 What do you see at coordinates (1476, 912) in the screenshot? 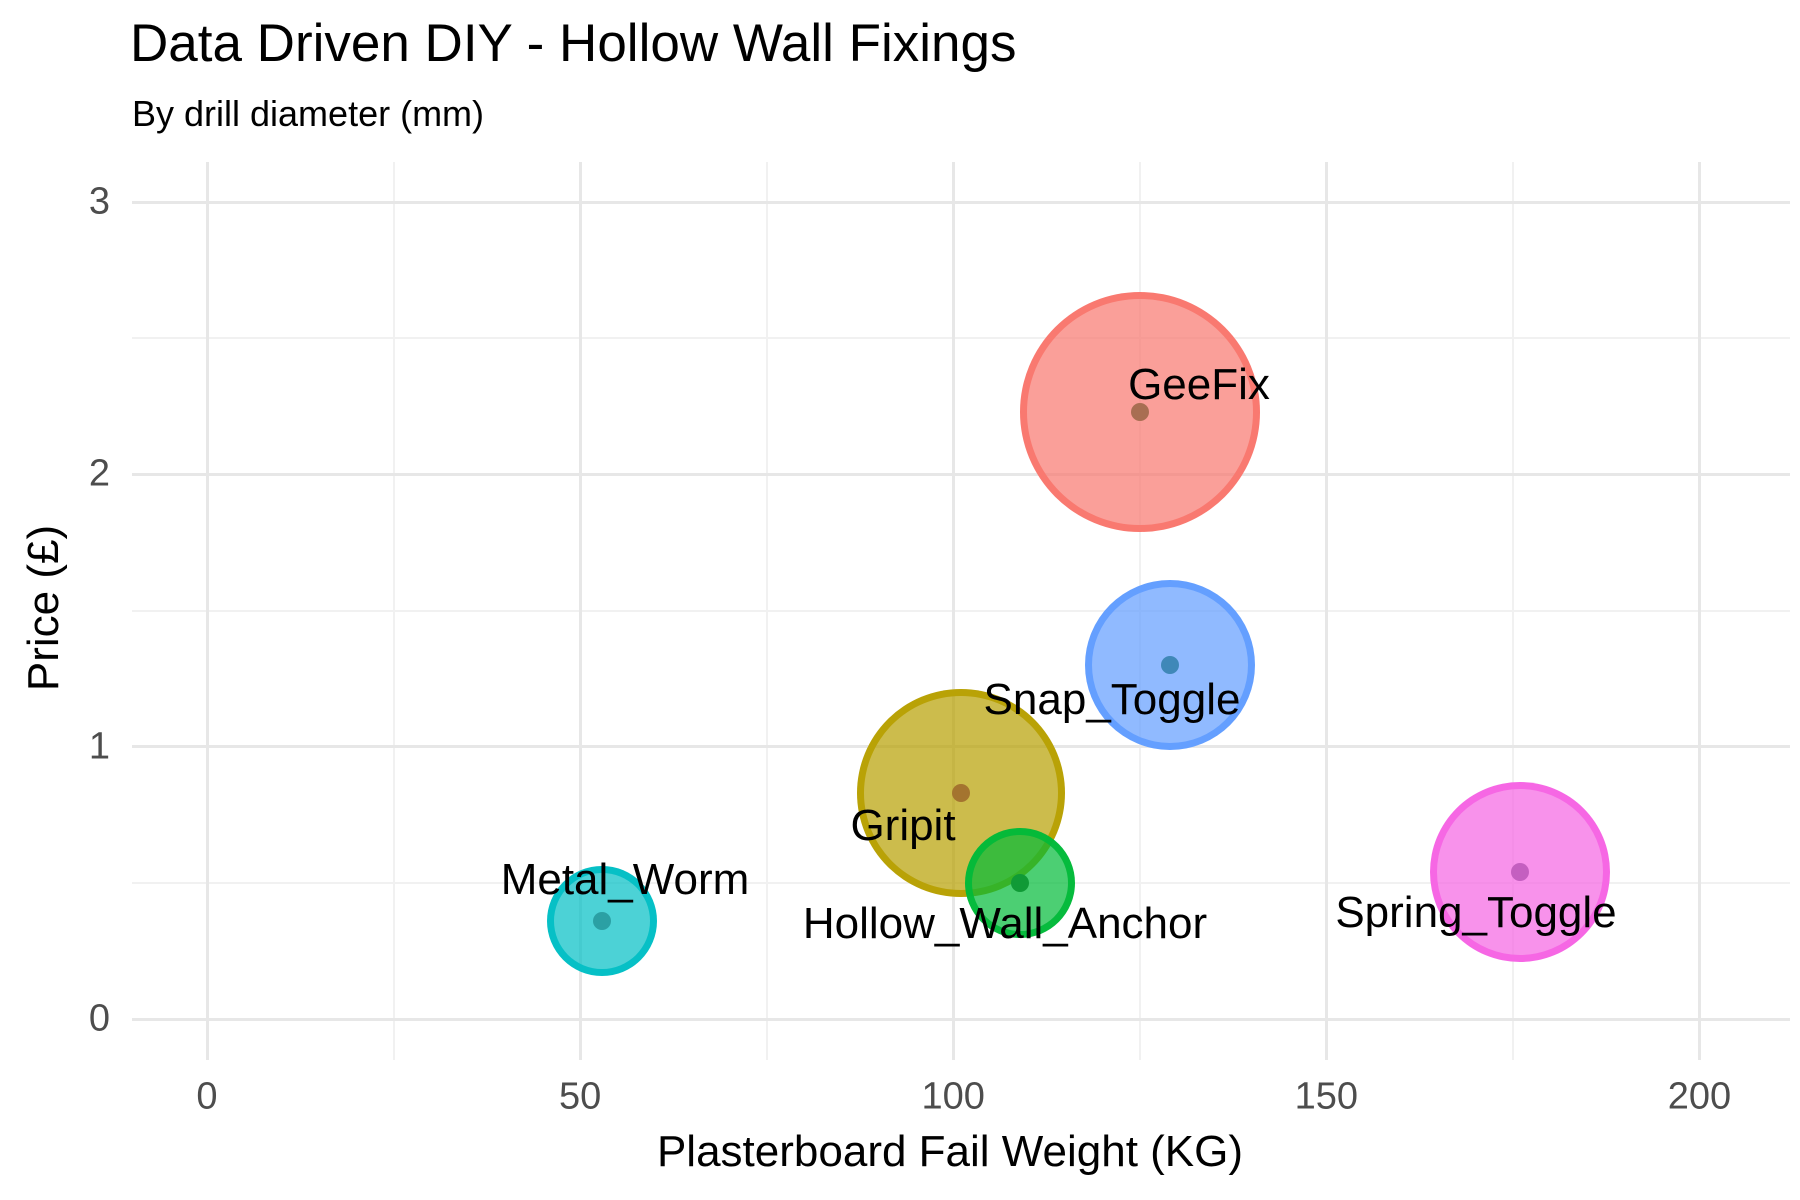
I see `bubble-label: Spring_Toggle` at bounding box center [1476, 912].